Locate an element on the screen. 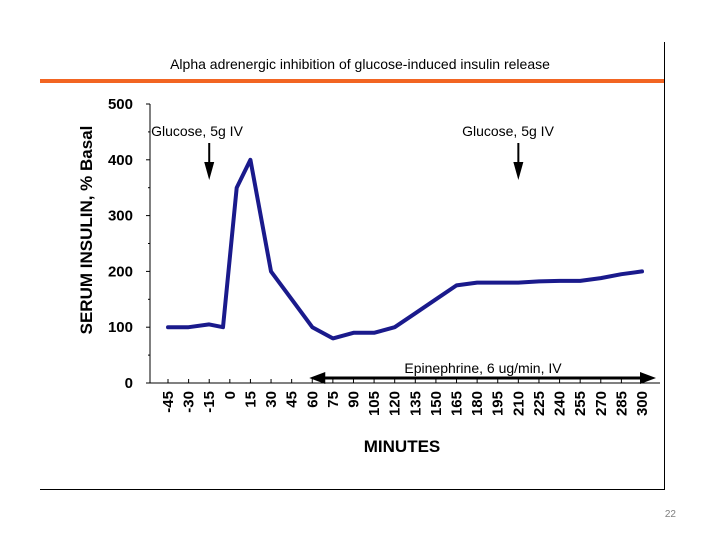 The width and height of the screenshot is (720, 540). epinephrine-arrow-head-right is located at coordinates (648, 378).